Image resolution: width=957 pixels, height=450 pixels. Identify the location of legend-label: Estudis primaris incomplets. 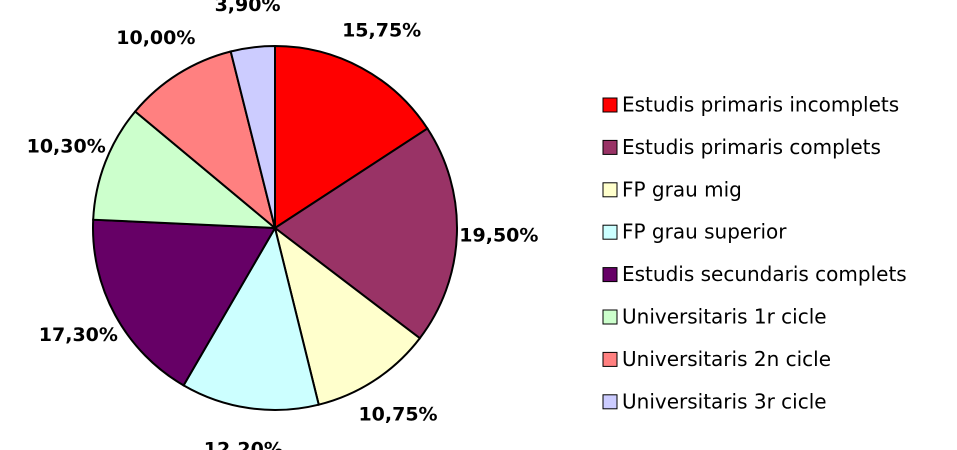
(760, 105).